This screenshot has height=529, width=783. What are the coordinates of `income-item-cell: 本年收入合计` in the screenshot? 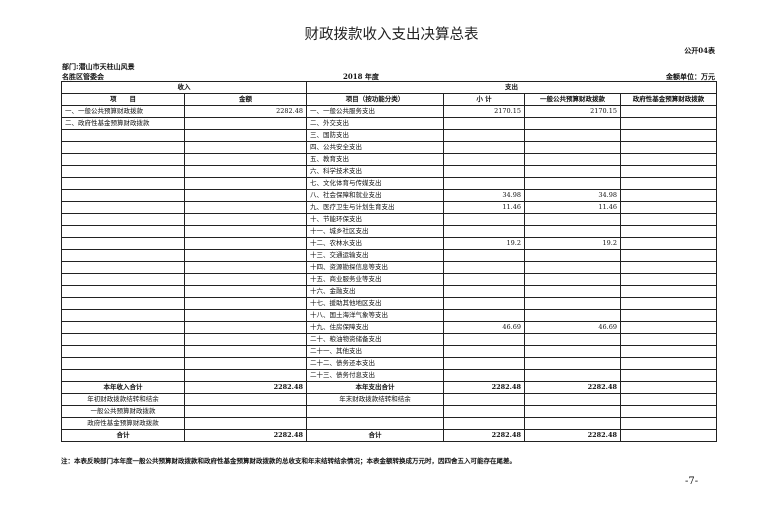 It's located at (123, 387).